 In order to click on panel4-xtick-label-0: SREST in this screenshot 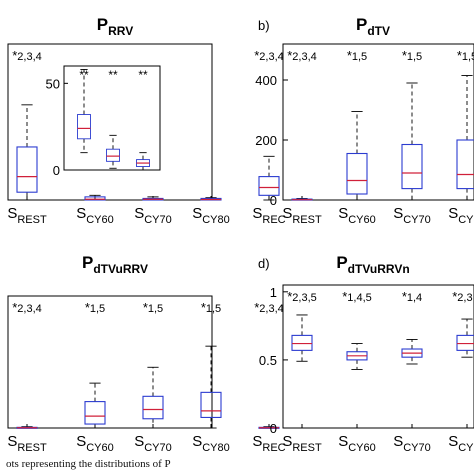, I will do `click(302, 443)`.